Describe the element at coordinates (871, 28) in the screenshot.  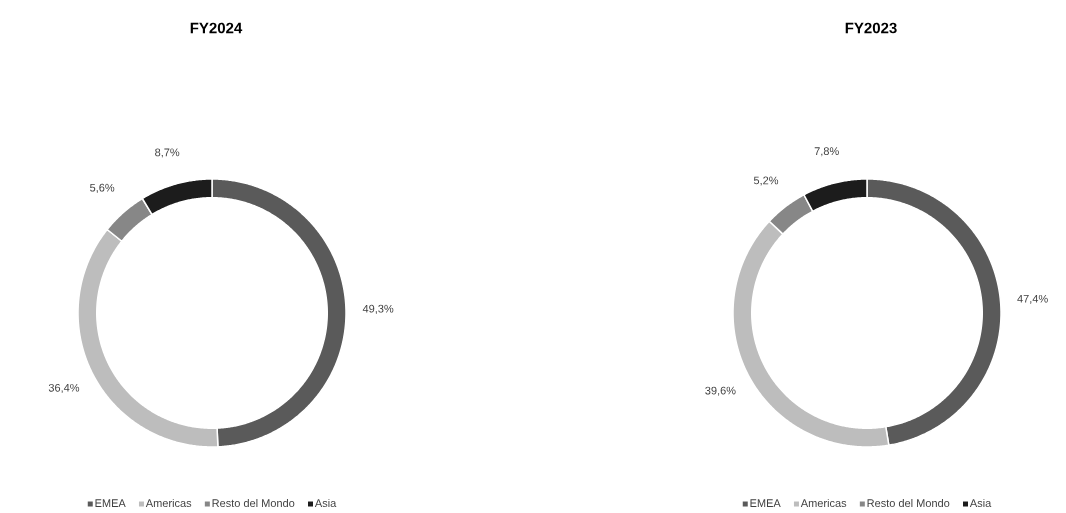
I see `chart-title: FY2023` at that location.